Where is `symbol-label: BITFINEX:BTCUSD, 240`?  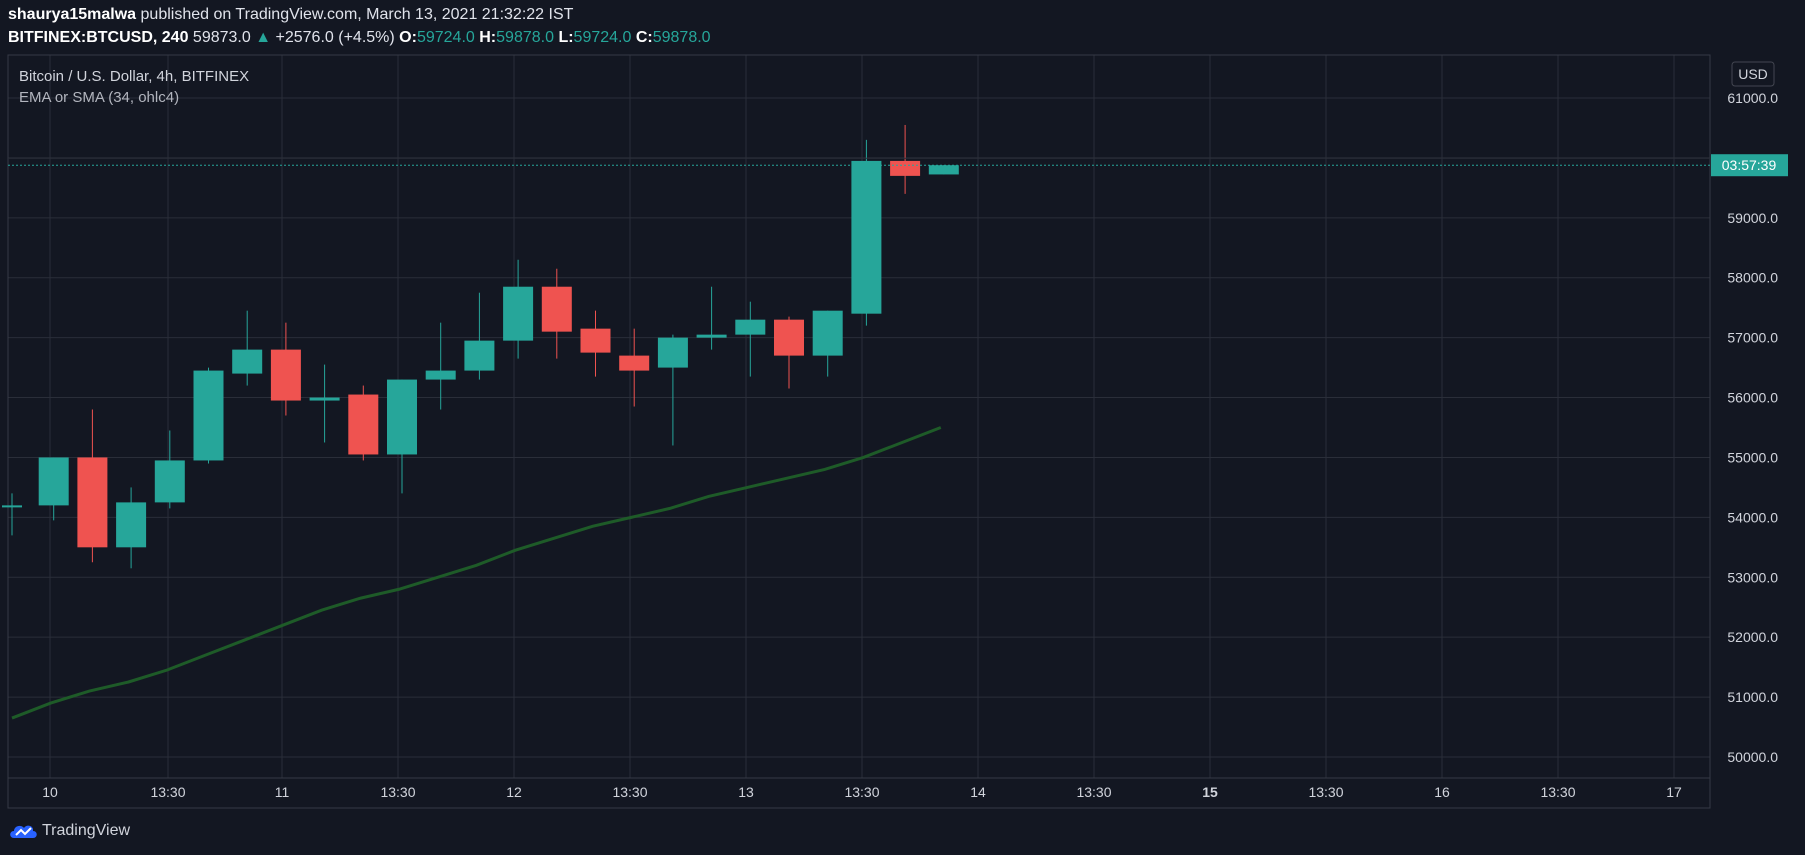 symbol-label: BITFINEX:BTCUSD, 240 is located at coordinates (98, 37).